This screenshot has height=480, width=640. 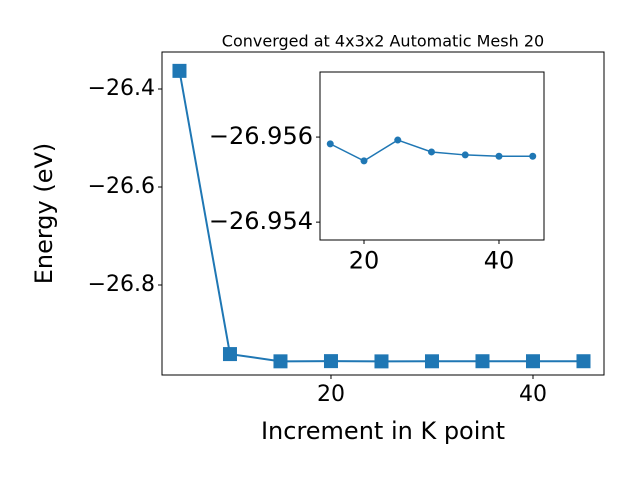 I want to click on axes-frame, so click(x=432, y=156).